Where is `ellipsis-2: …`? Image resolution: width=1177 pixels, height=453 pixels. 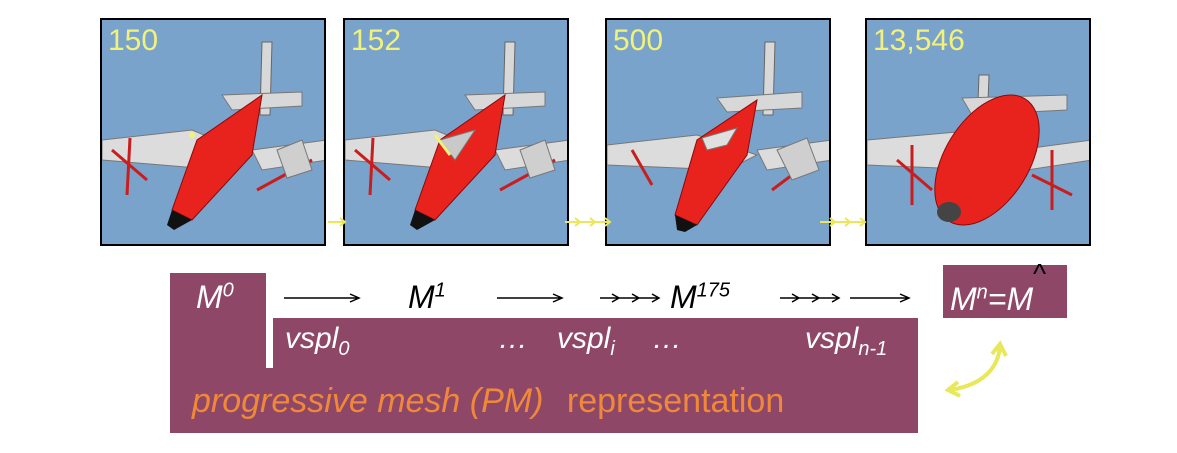
ellipsis-2: … is located at coordinates (667, 338).